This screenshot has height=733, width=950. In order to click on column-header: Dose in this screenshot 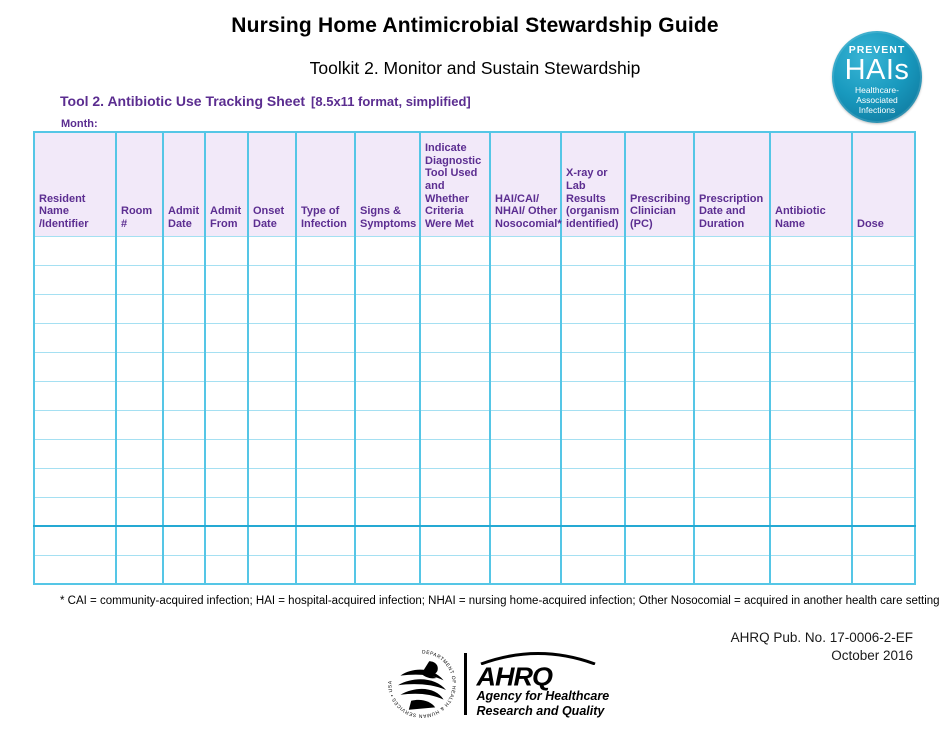, I will do `click(883, 184)`.